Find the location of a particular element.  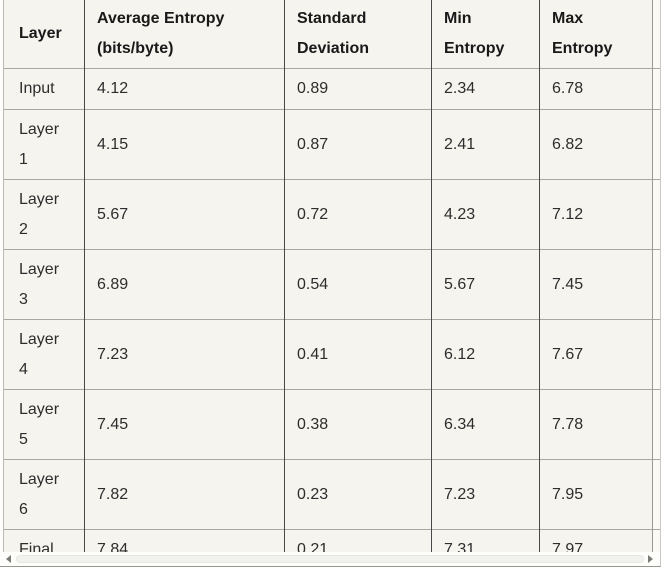

cell-std-dev: 0.54 is located at coordinates (358, 284).